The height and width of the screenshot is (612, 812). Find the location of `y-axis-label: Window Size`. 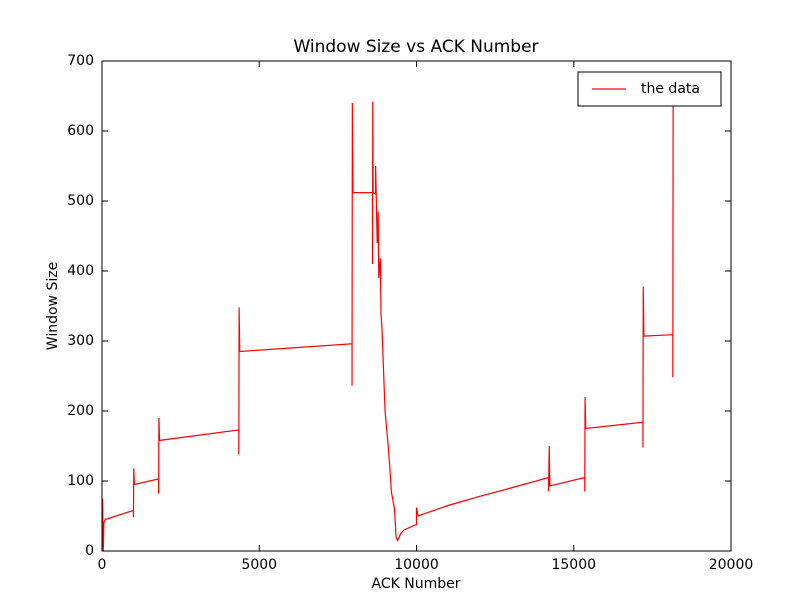

y-axis-label: Window Size is located at coordinates (53, 306).